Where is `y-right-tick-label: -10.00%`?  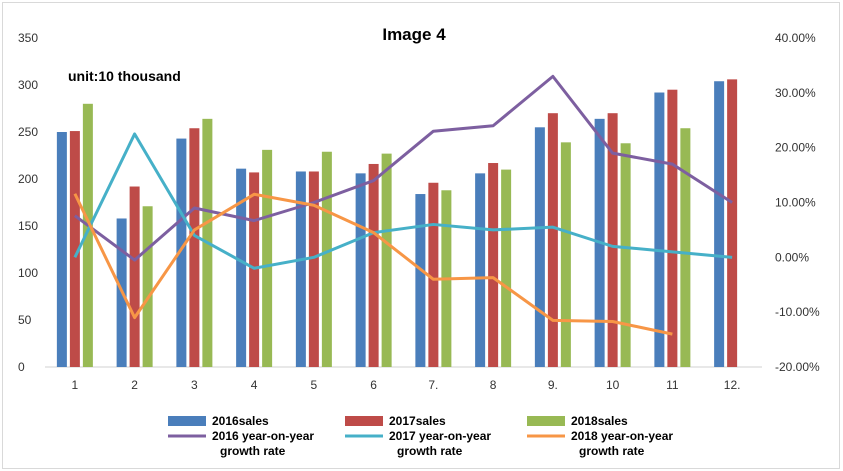 y-right-tick-label: -10.00% is located at coordinates (797, 312).